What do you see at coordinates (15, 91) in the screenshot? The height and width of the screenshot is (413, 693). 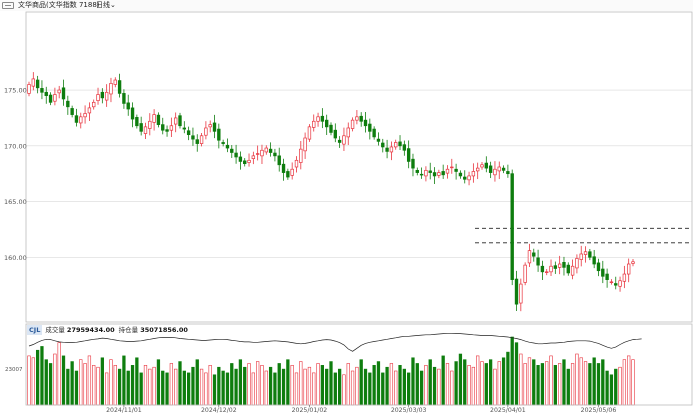 I see `y-tick-label: 175.00` at bounding box center [15, 91].